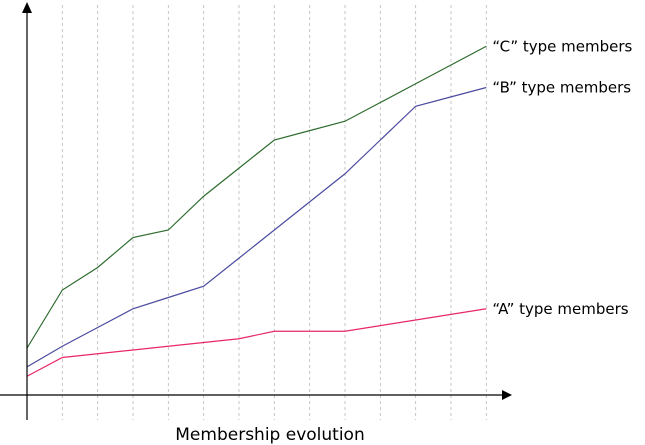 The image size is (645, 445). Describe the element at coordinates (560, 309) in the screenshot. I see `series-label: “A” type members` at that location.